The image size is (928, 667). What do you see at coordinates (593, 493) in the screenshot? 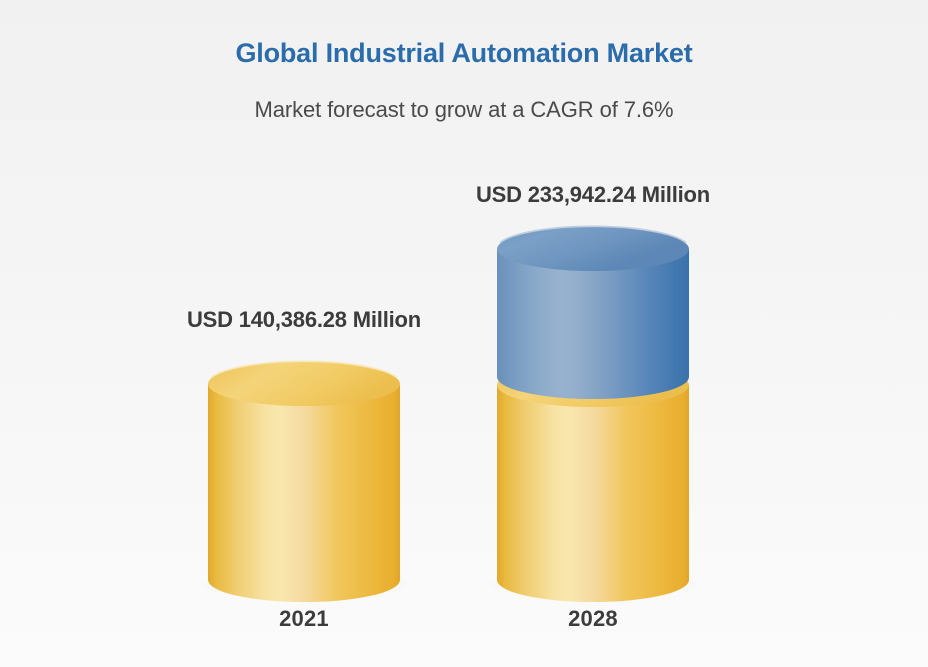
I see `cylinder-segment-base-2028` at bounding box center [593, 493].